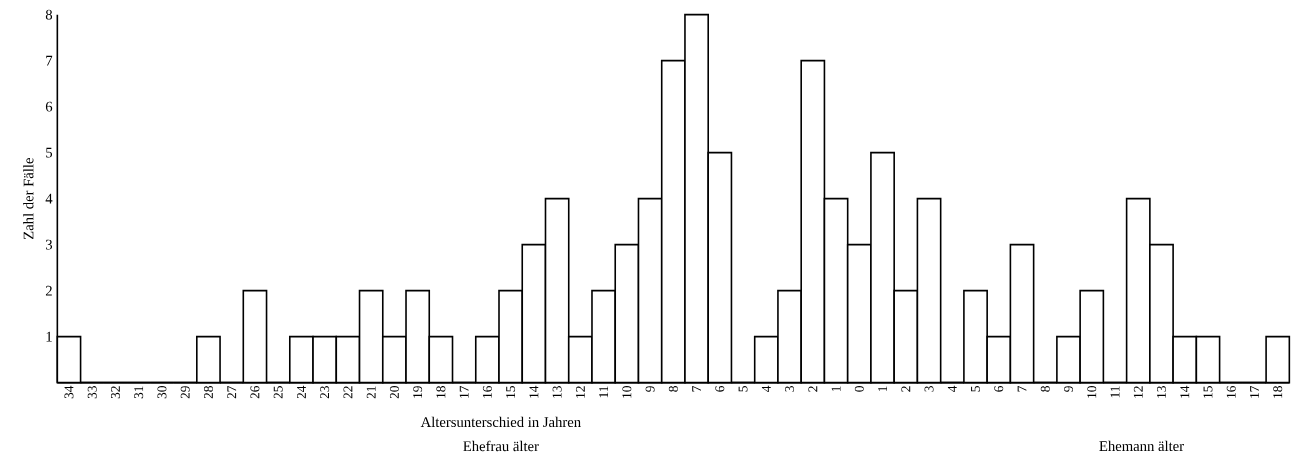  I want to click on y-tick-label: 4, so click(49, 199).